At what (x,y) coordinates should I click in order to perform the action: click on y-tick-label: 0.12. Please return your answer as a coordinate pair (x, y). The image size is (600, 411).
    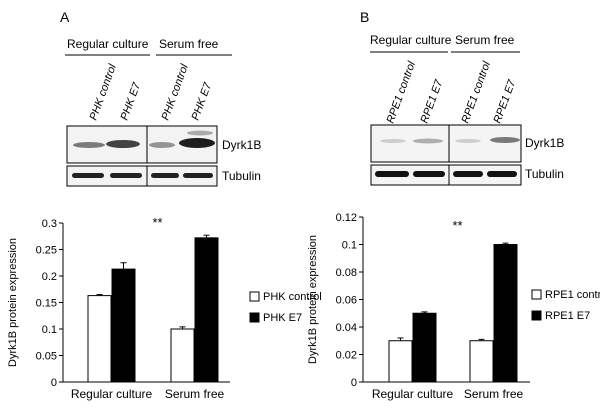
    Looking at the image, I should click on (346, 218).